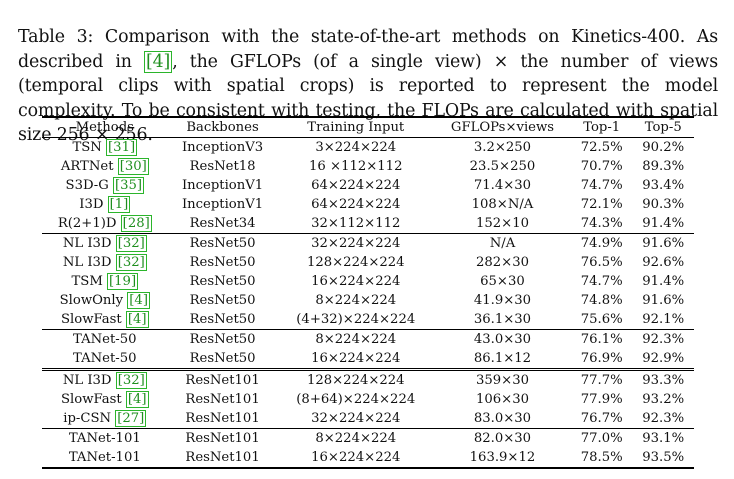  What do you see at coordinates (502, 418) in the screenshot?
I see `cell-gflops-views: 83.0×30` at bounding box center [502, 418].